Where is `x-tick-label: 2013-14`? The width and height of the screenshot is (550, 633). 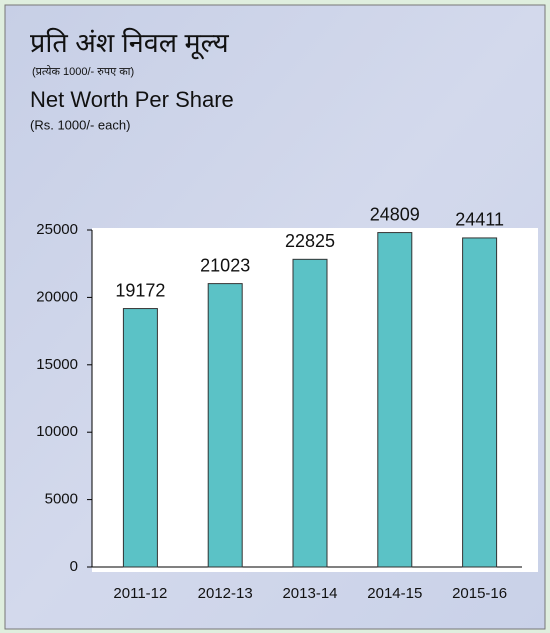
x-tick-label: 2013-14 is located at coordinates (309, 593).